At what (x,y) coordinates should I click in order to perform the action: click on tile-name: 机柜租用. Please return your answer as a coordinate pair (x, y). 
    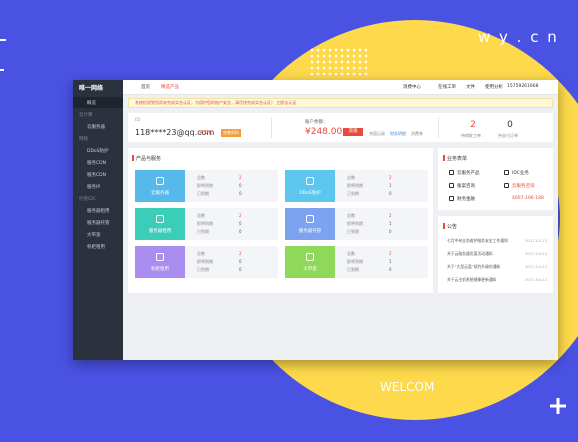
    Looking at the image, I should click on (160, 269).